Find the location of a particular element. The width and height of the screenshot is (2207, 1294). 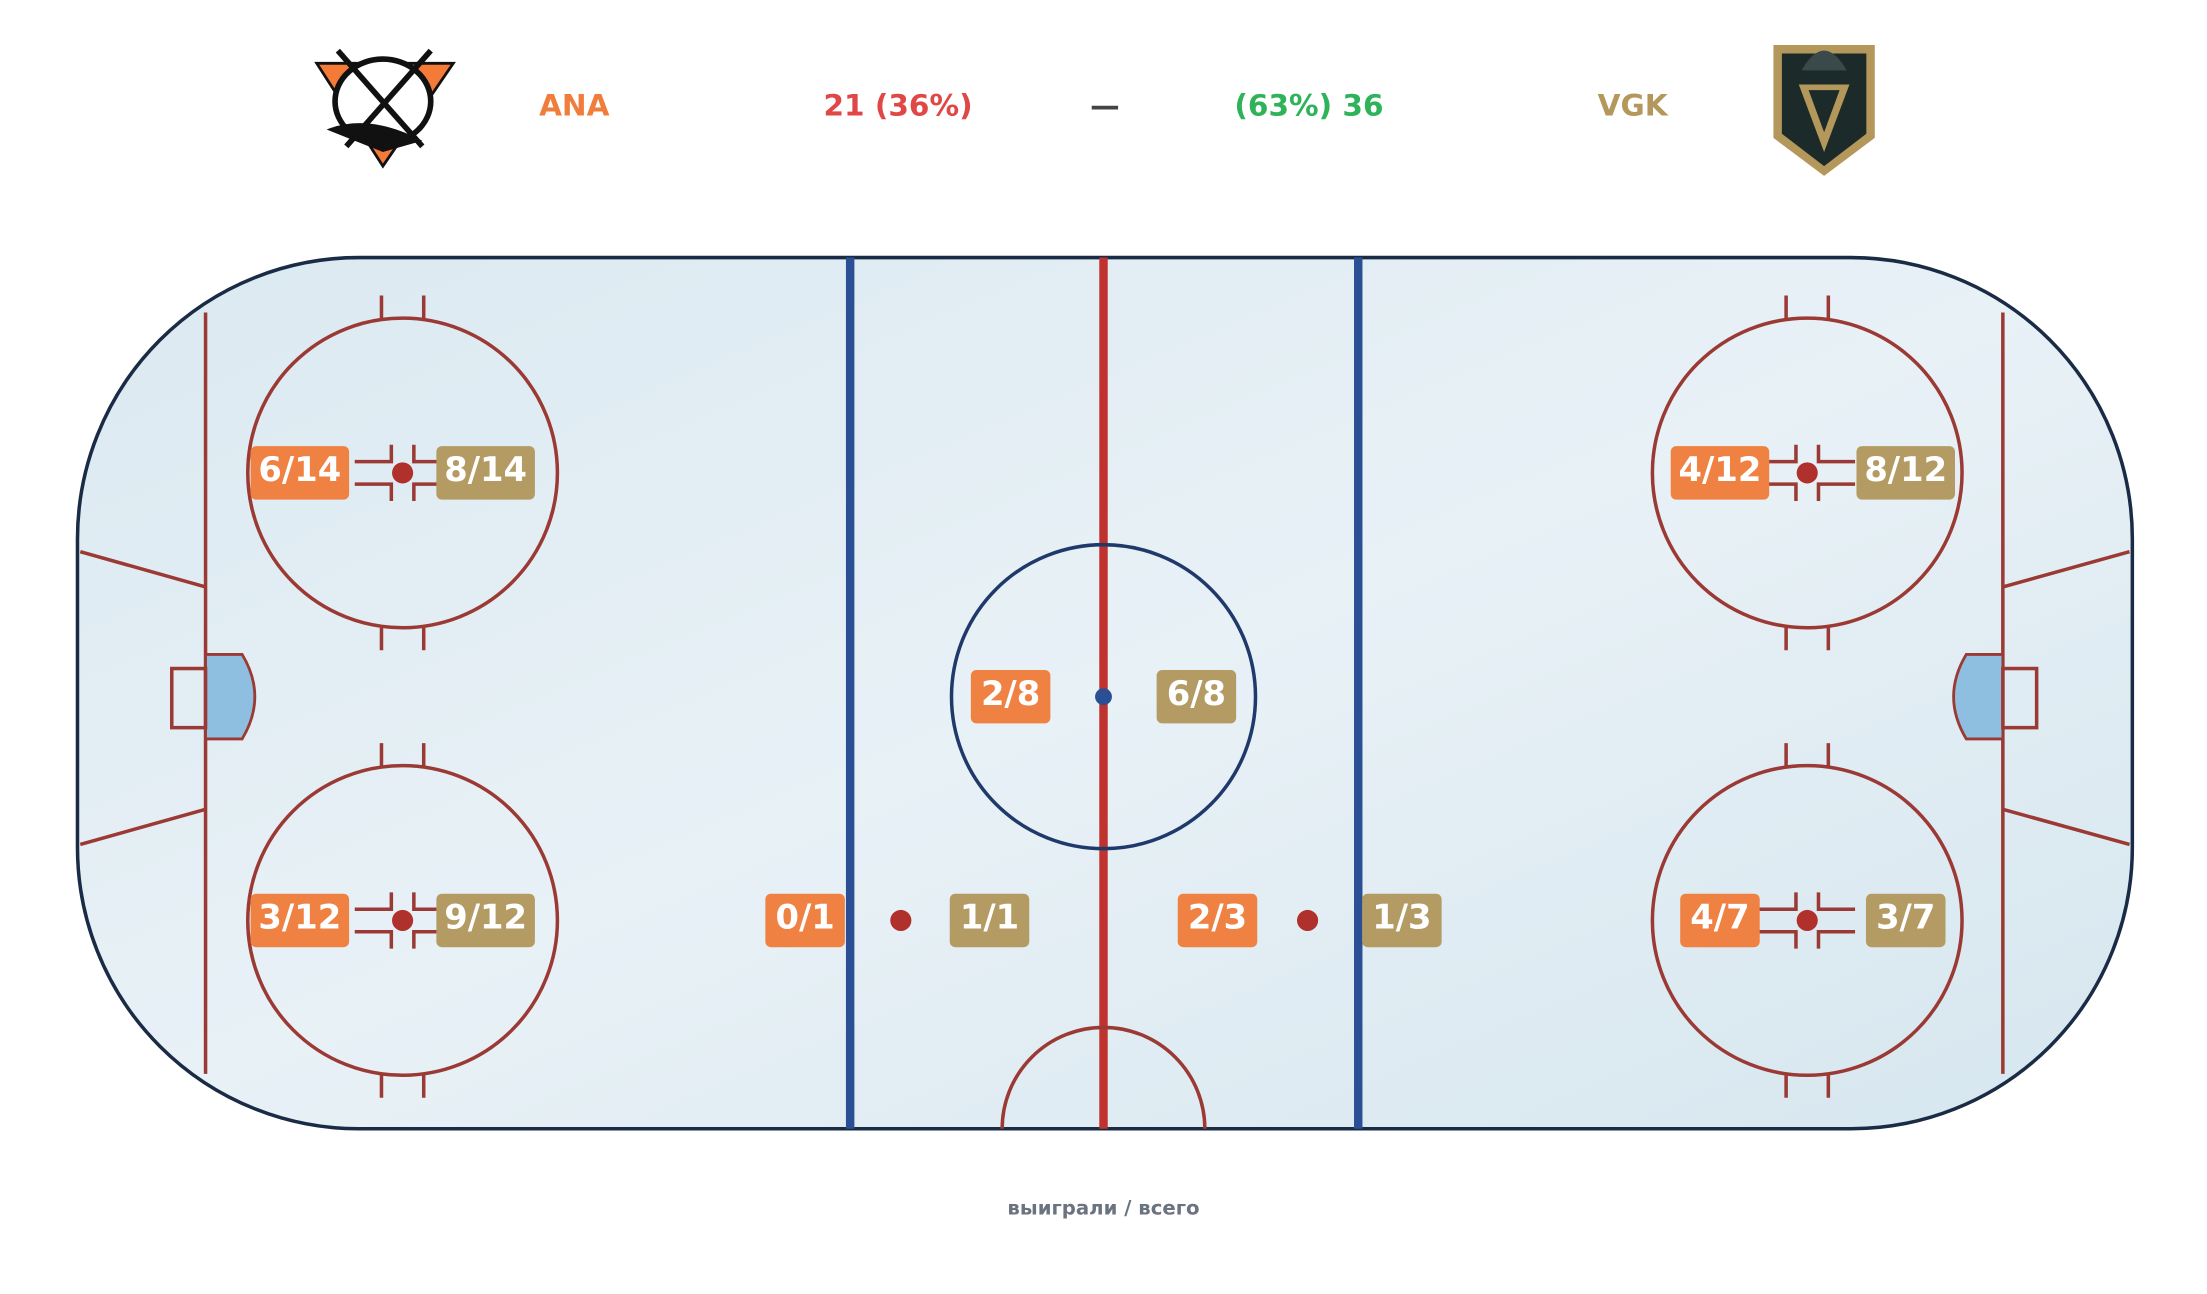

home-faceoffs: 4/7 is located at coordinates (1719, 917).